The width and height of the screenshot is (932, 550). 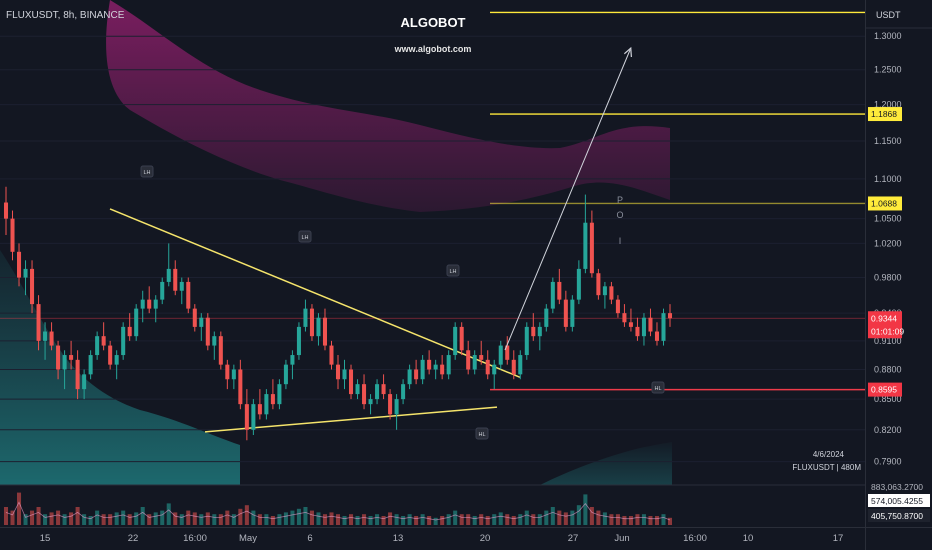 I want to click on price-tick-label: 1.0500, so click(x=888, y=219).